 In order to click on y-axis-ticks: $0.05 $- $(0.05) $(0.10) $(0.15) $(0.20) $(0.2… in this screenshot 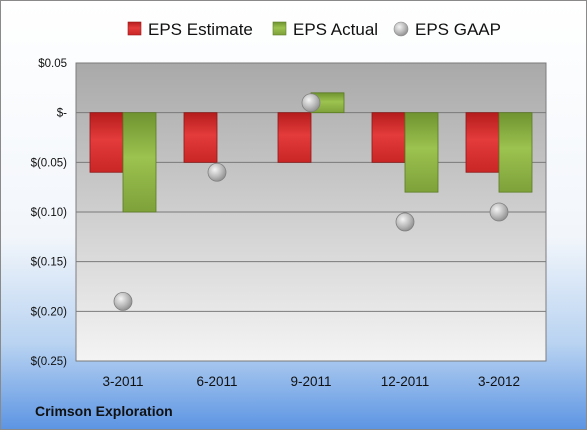, I will do `click(49, 213)`.